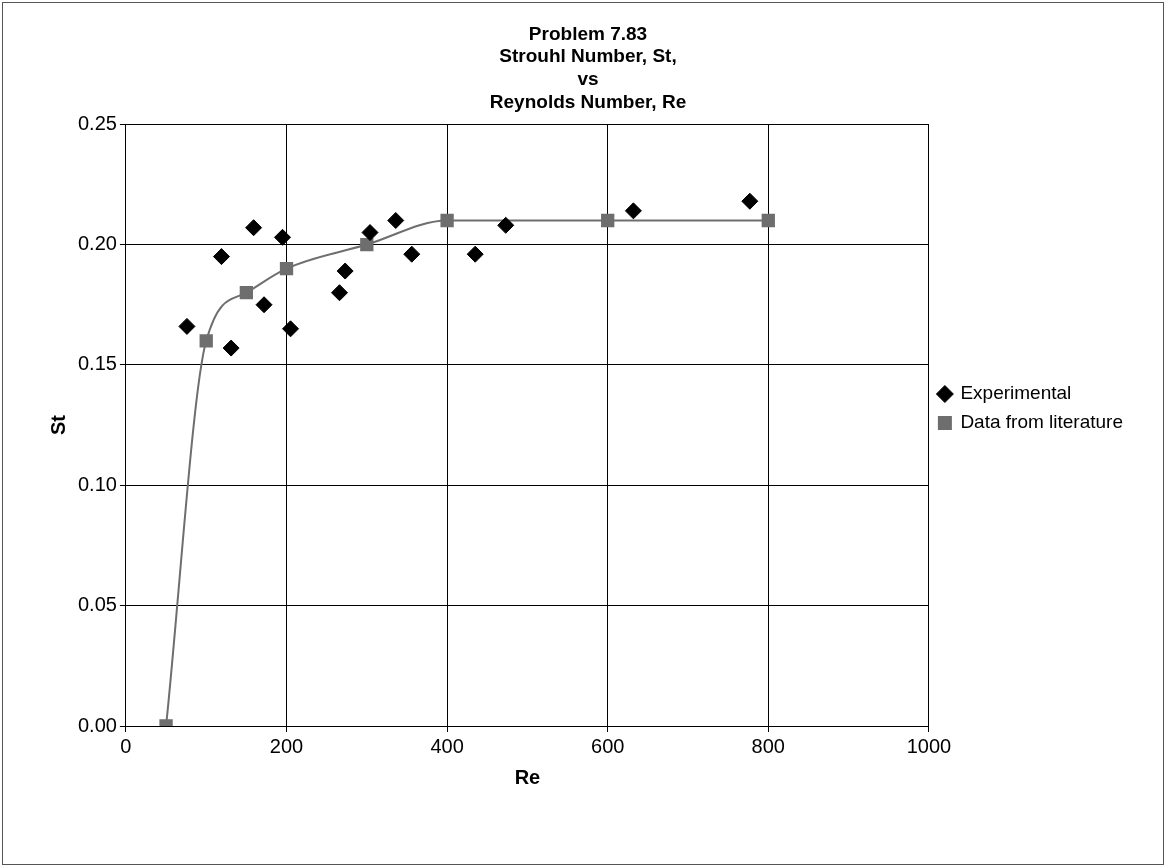 This screenshot has width=1166, height=867. I want to click on x-tick-label: 1000, so click(929, 745).